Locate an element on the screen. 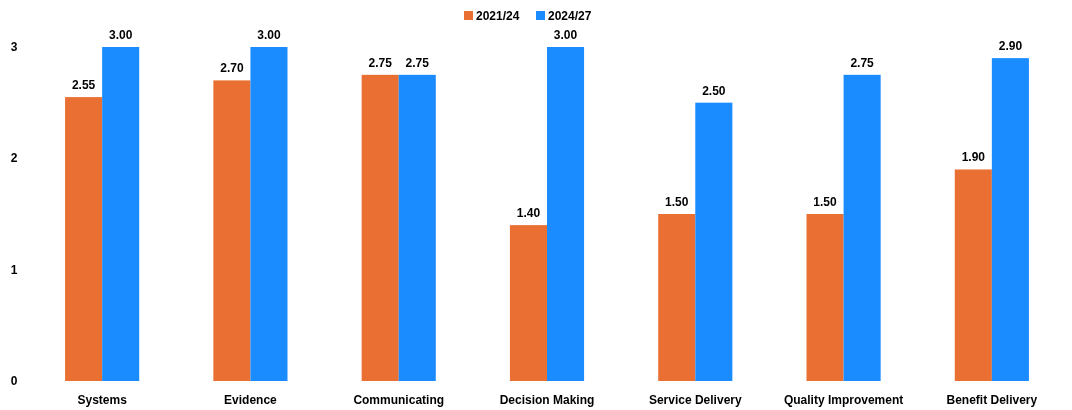  legend-label: 2024/27 is located at coordinates (570, 16).